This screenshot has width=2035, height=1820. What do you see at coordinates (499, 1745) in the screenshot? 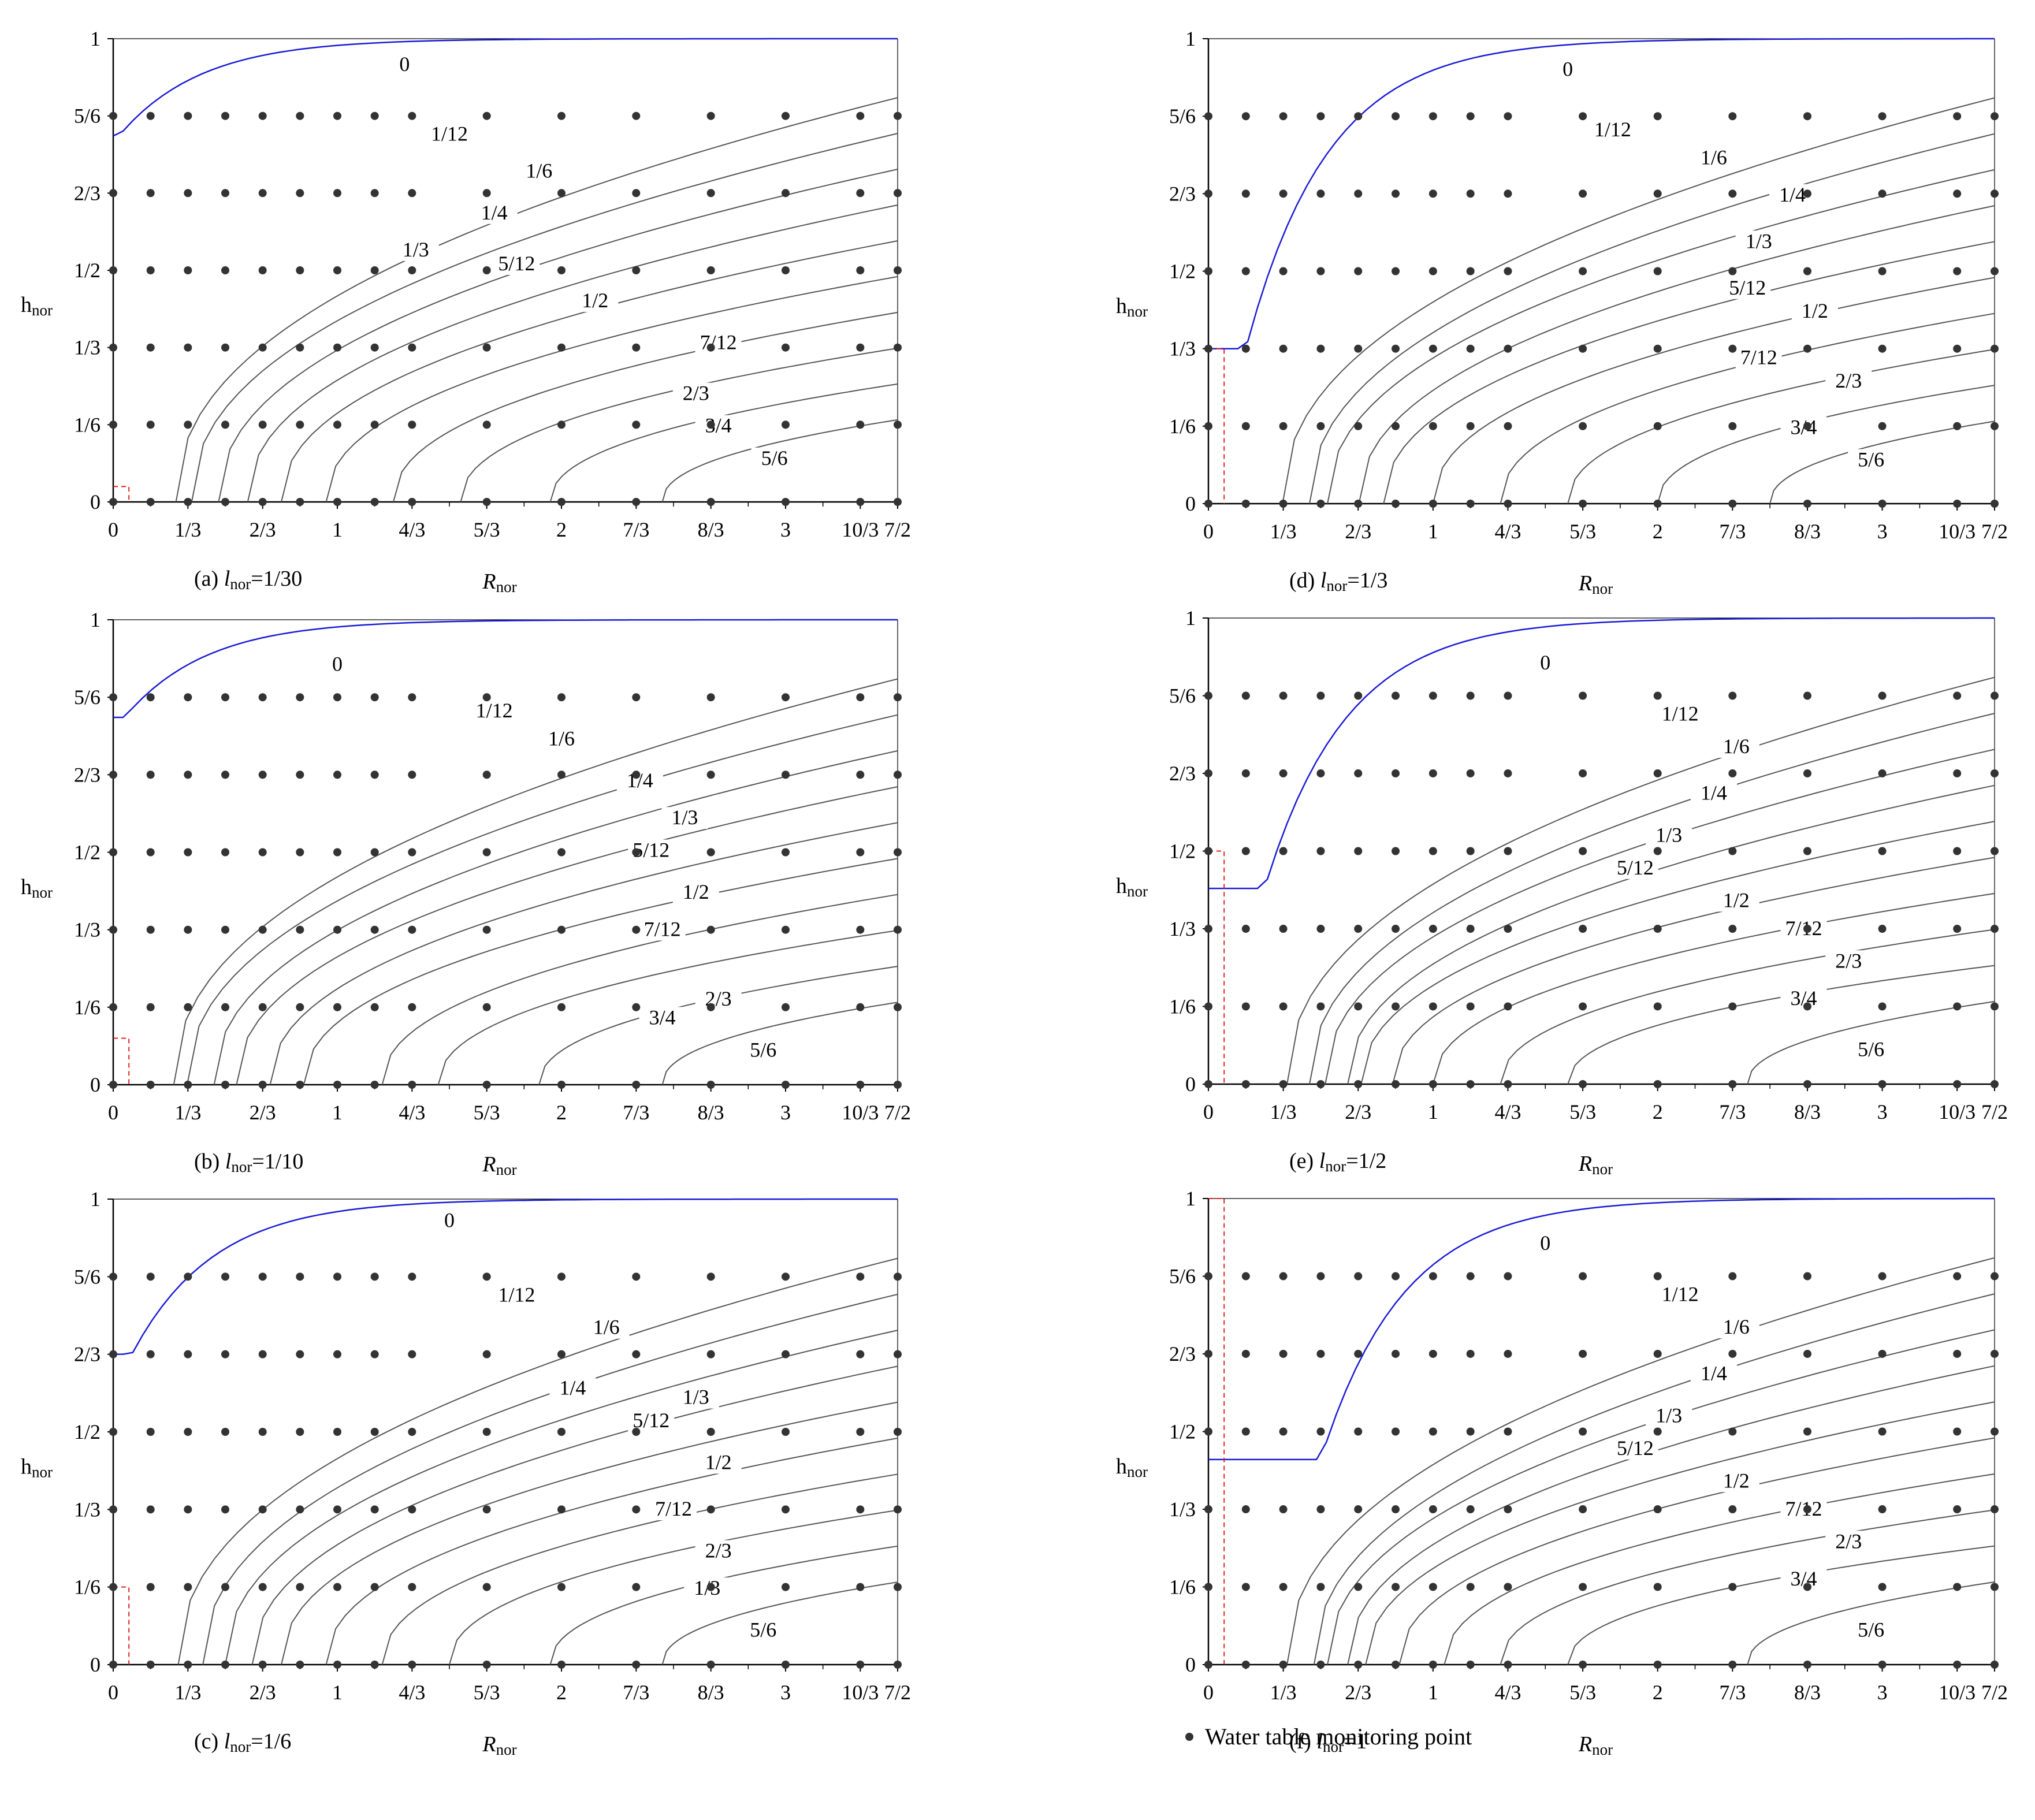
I see `x-axis-label: Rnor` at bounding box center [499, 1745].